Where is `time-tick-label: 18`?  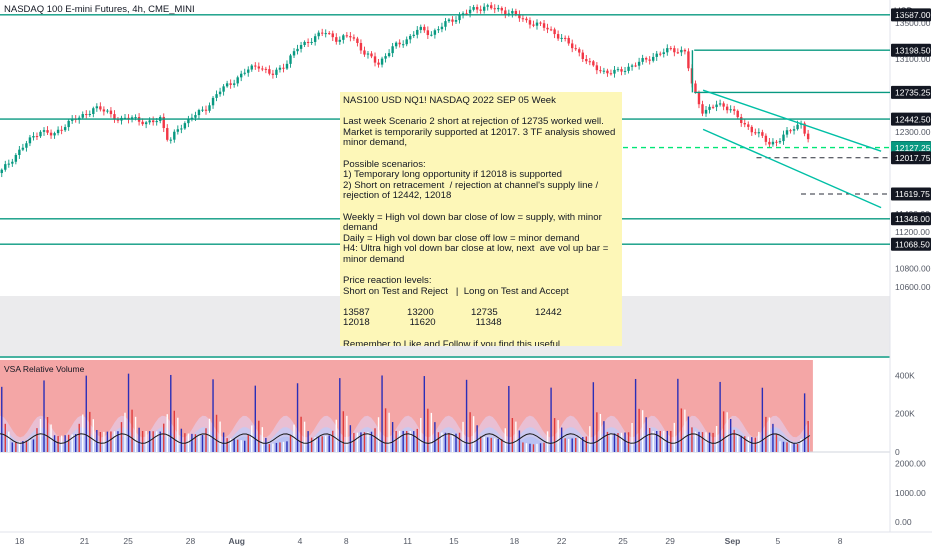 time-tick-label: 18 is located at coordinates (515, 541).